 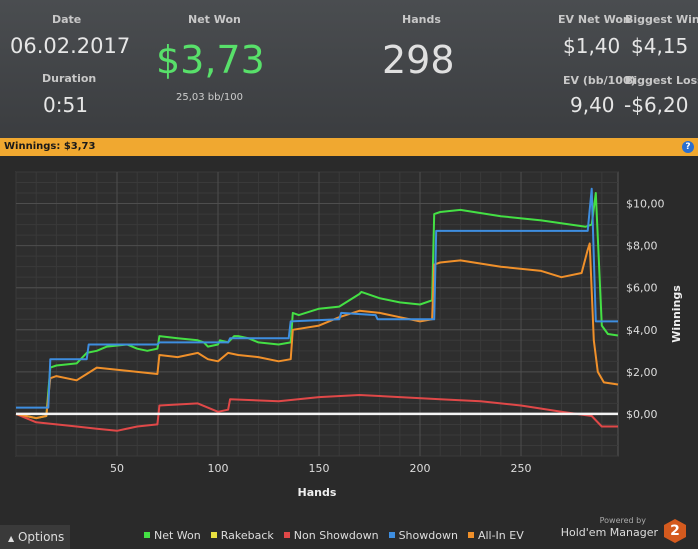 I want to click on biggest-loss-value: -$6,20, so click(x=656, y=105).